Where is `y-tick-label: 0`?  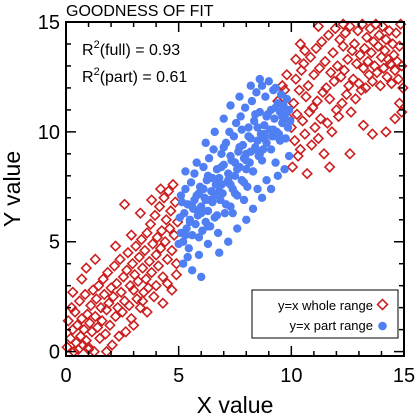 y-tick-label: 0 is located at coordinates (54, 353).